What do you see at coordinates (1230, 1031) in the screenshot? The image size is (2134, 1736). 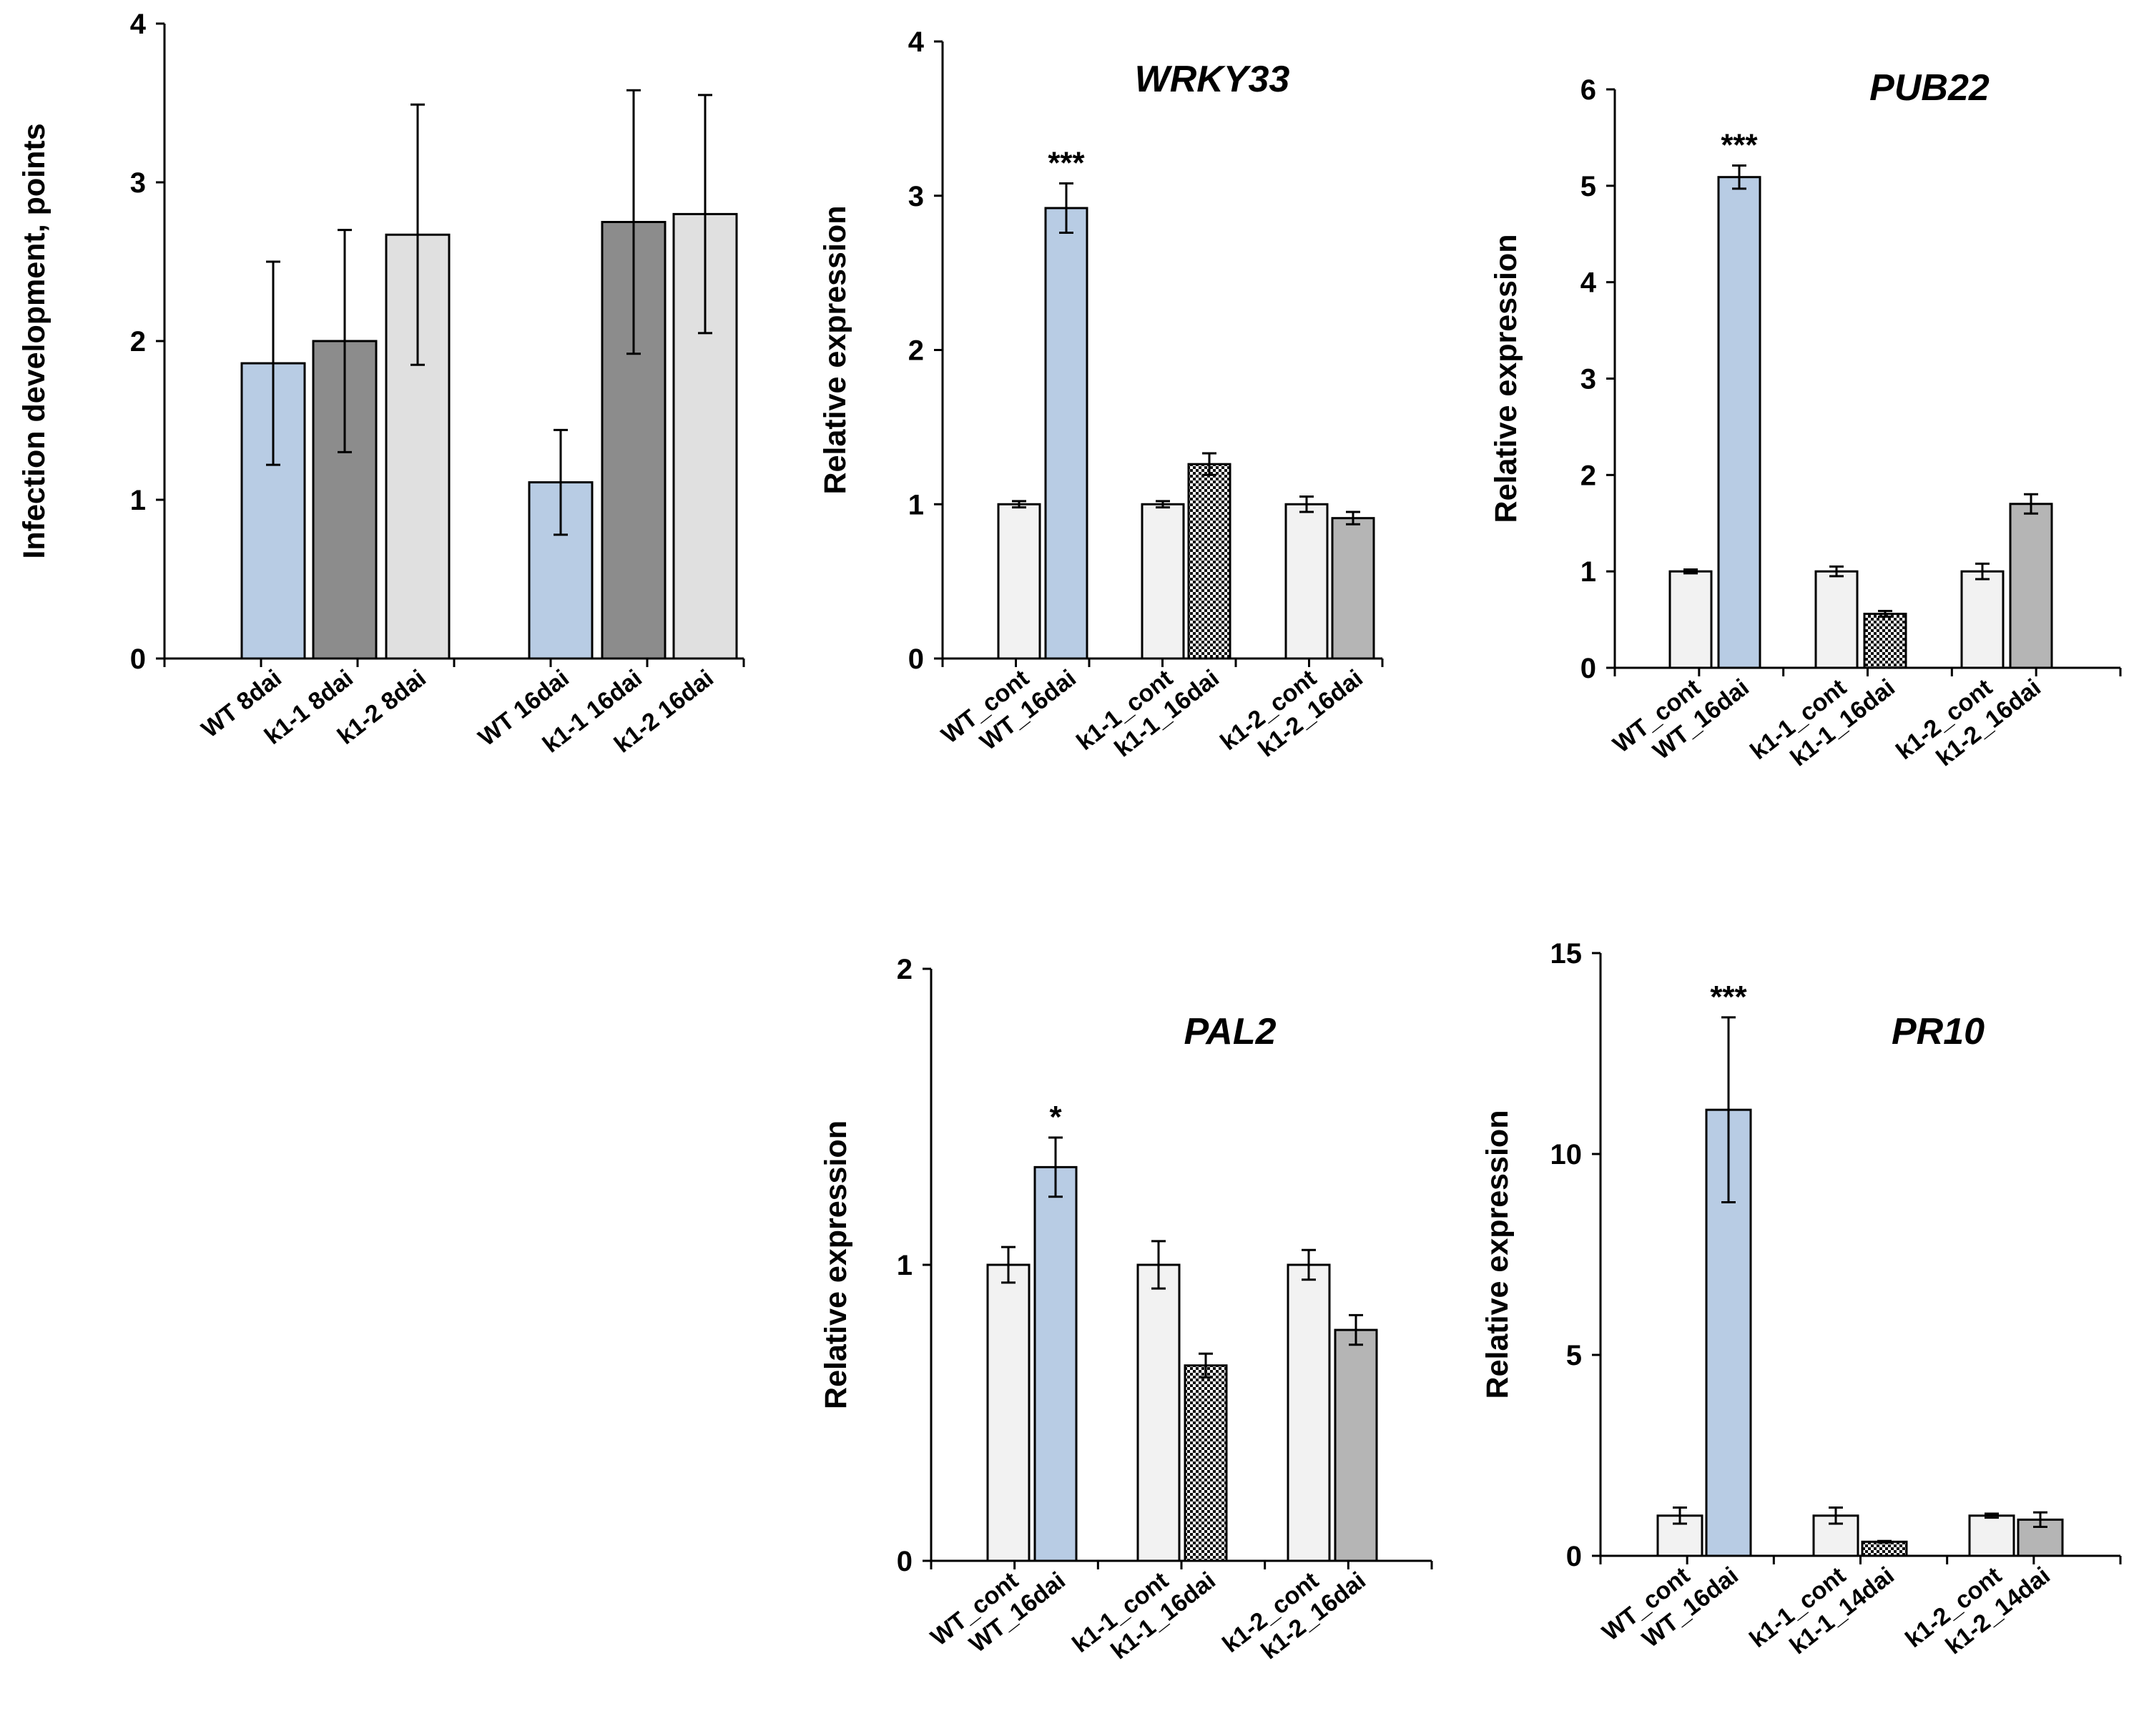 I see `chart-title: PAL2` at bounding box center [1230, 1031].